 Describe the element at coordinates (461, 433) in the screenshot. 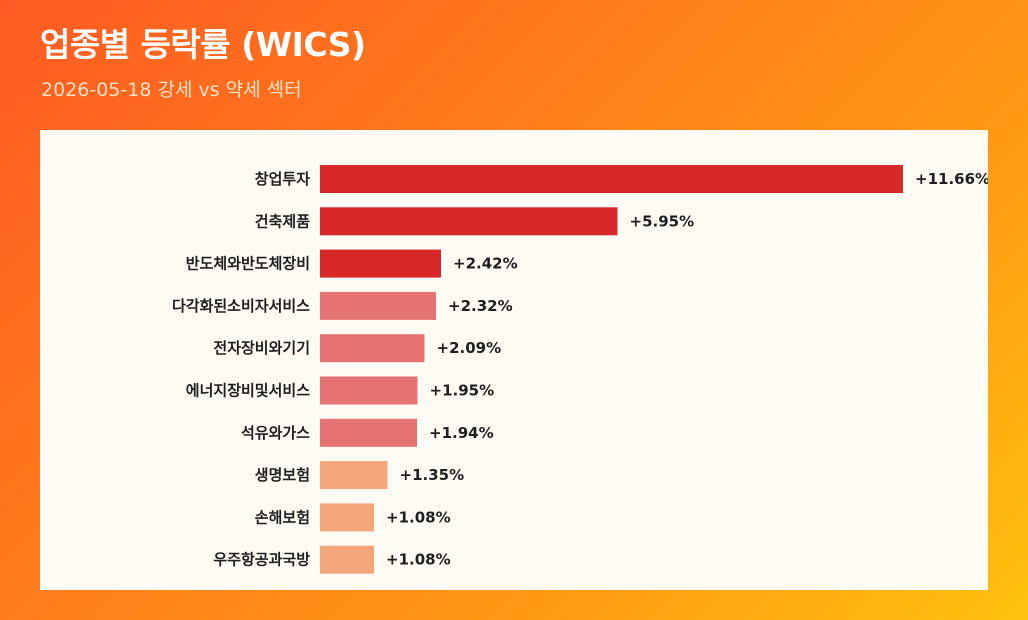

I see `value-label: +1.94%` at that location.